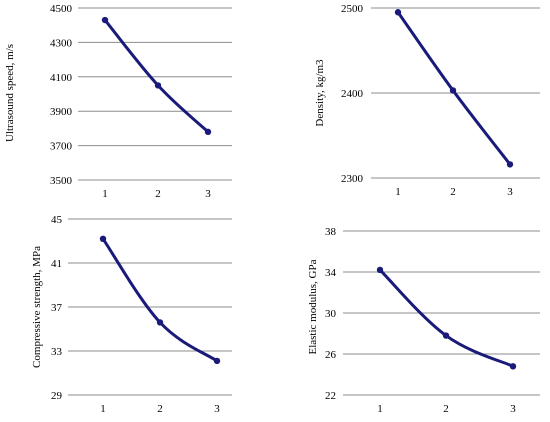 This screenshot has width=550, height=422. Describe the element at coordinates (57, 352) in the screenshot. I see `y-tick-label: 33` at that location.